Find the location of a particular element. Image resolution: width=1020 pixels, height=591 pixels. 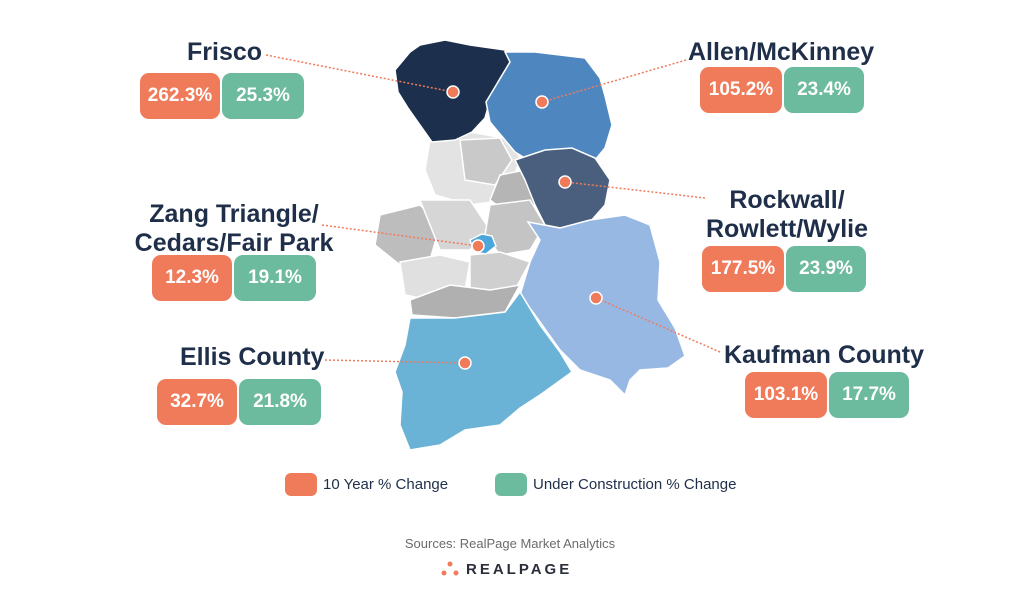

region-markers is located at coordinates (524, 227).